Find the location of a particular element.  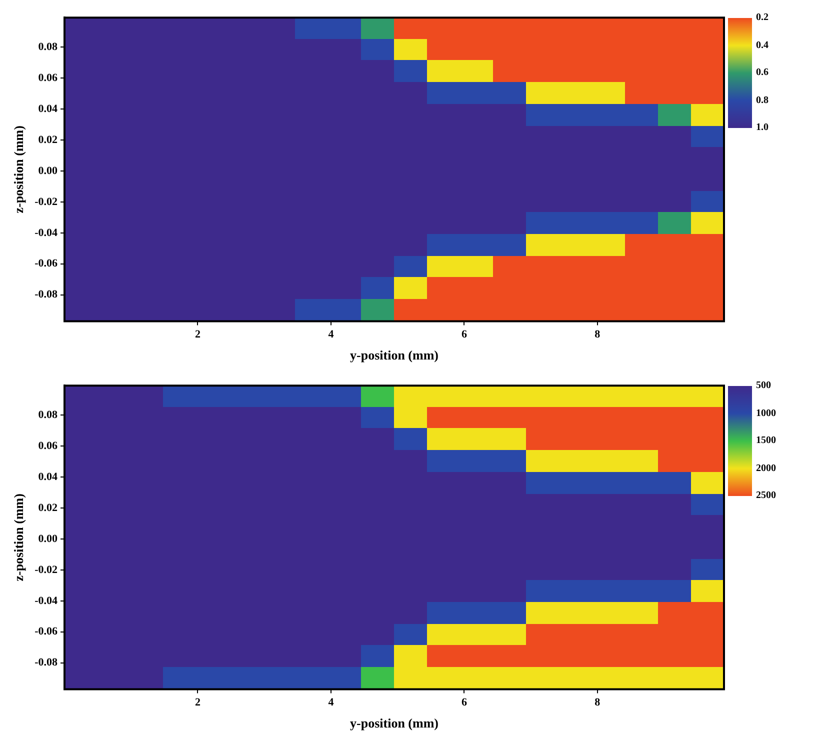

color-bar-label: 0.2 is located at coordinates (762, 18).